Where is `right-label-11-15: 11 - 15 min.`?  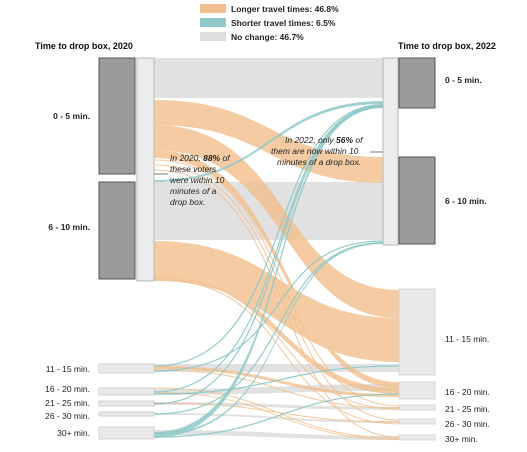 right-label-11-15: 11 - 15 min. is located at coordinates (467, 339).